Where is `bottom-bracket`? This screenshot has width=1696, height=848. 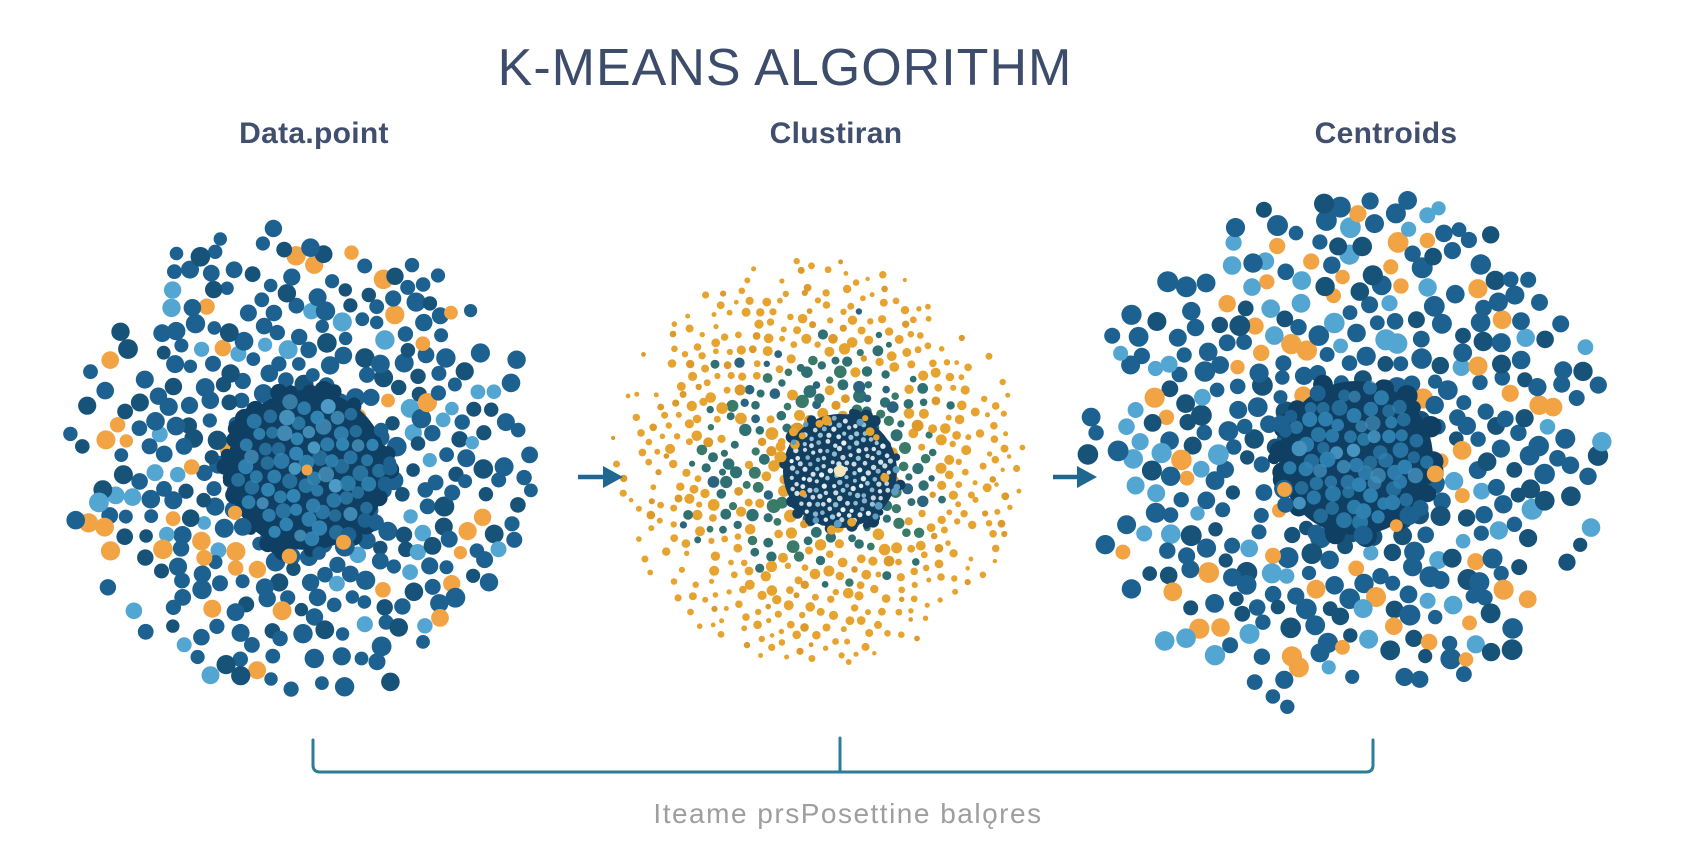
bottom-bracket is located at coordinates (843, 755).